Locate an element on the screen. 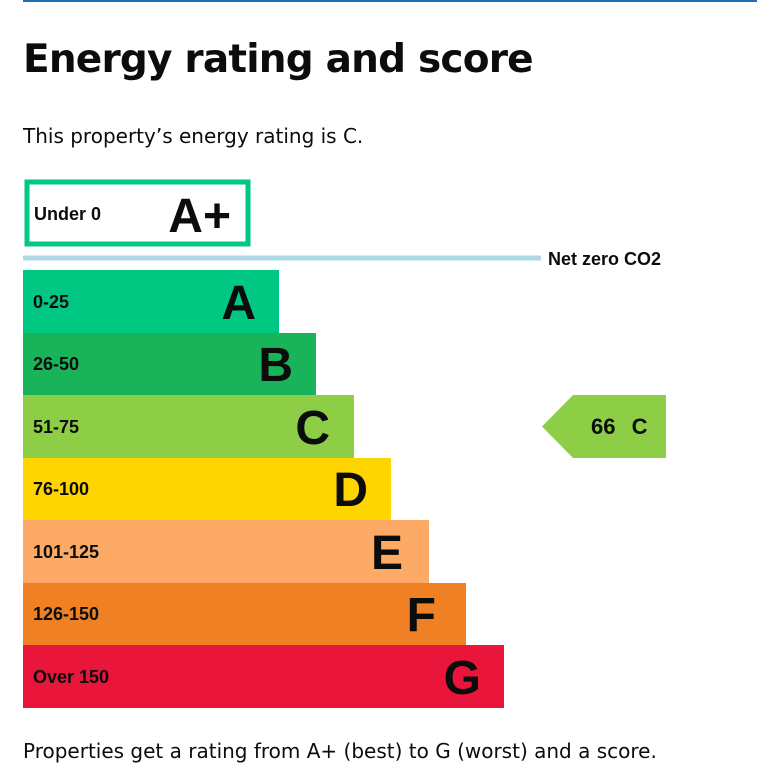 This screenshot has width=757, height=780. current-rating-marker: 66 C is located at coordinates (604, 426).